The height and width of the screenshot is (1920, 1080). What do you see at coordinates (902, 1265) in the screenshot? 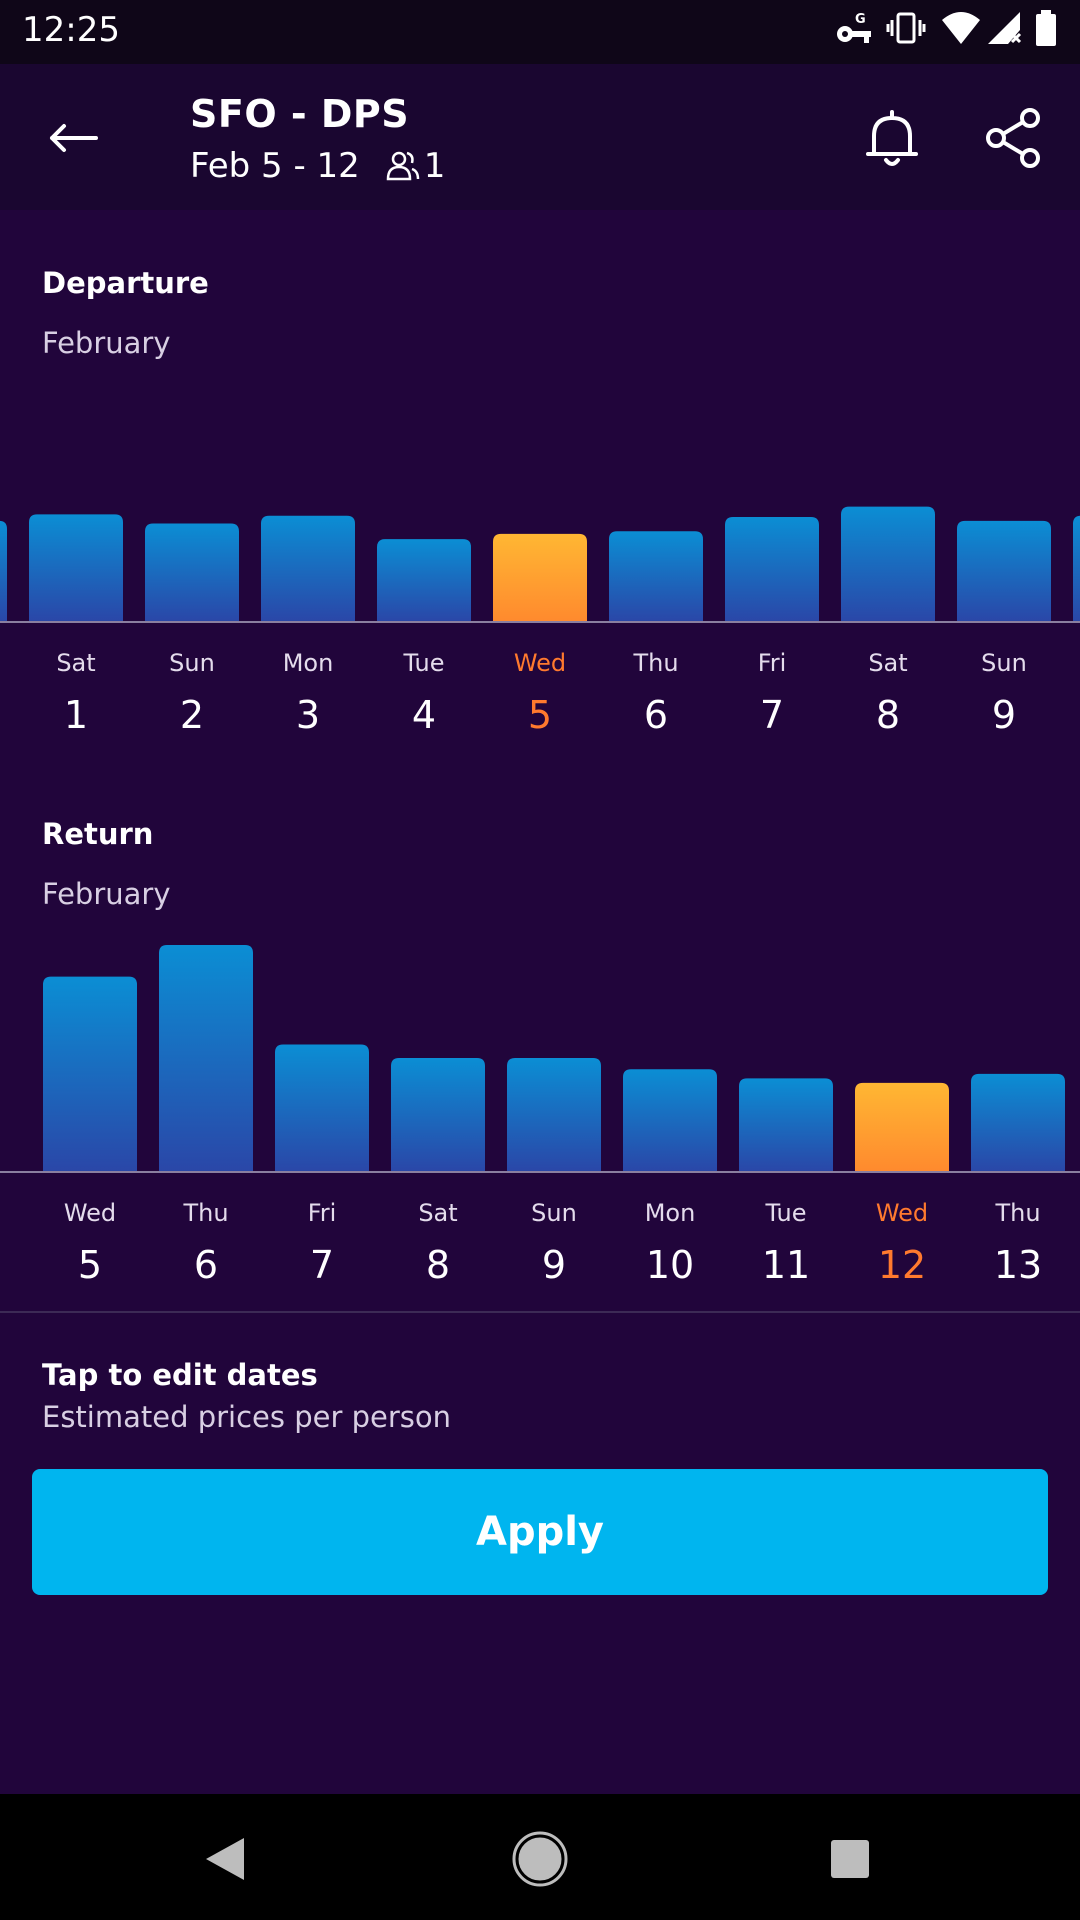
I see `return-date-label: 12` at bounding box center [902, 1265].